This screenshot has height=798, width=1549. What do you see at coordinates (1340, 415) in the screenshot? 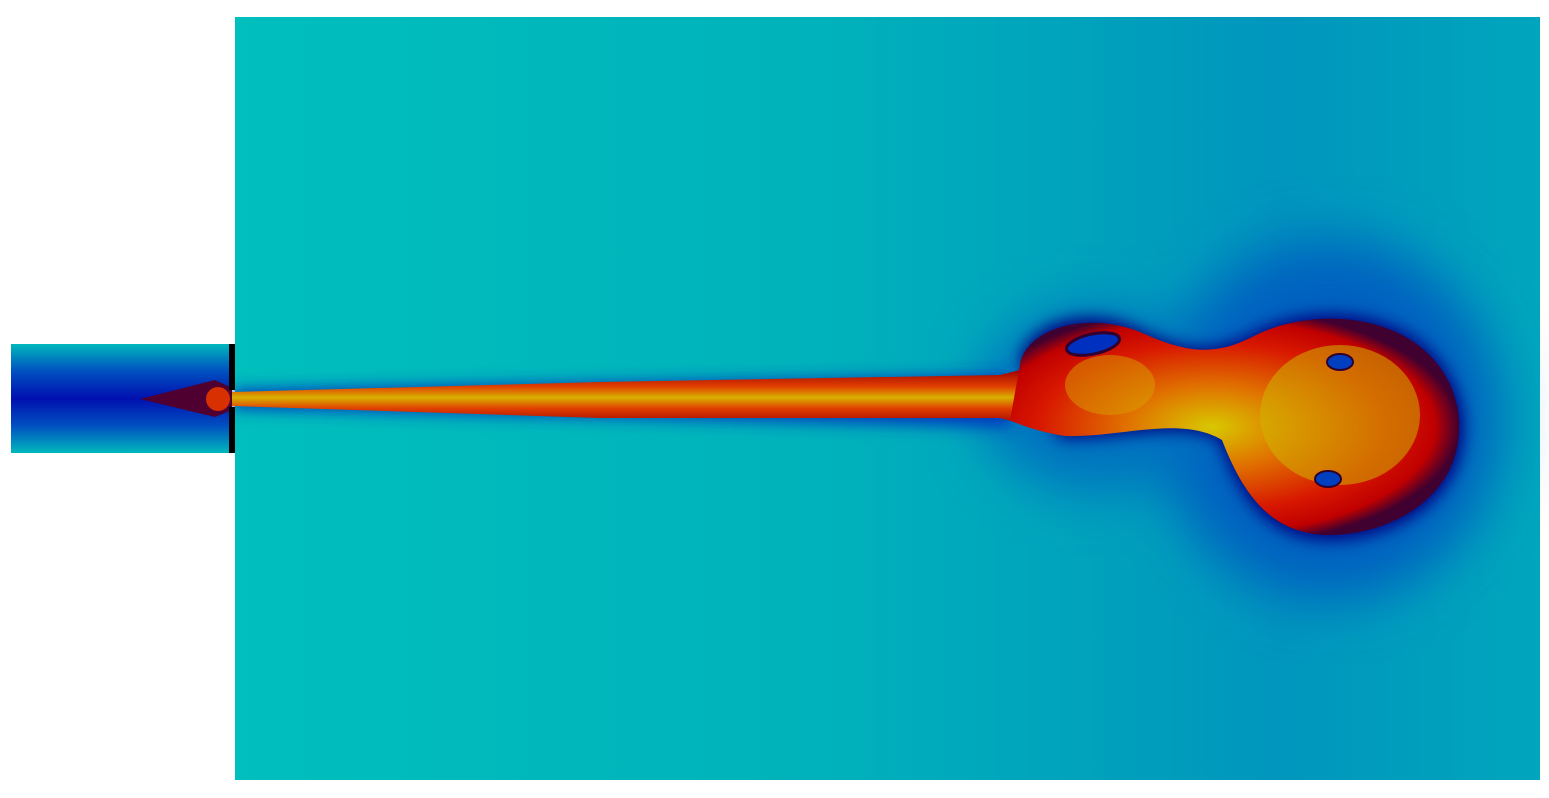
I see `head-core` at bounding box center [1340, 415].